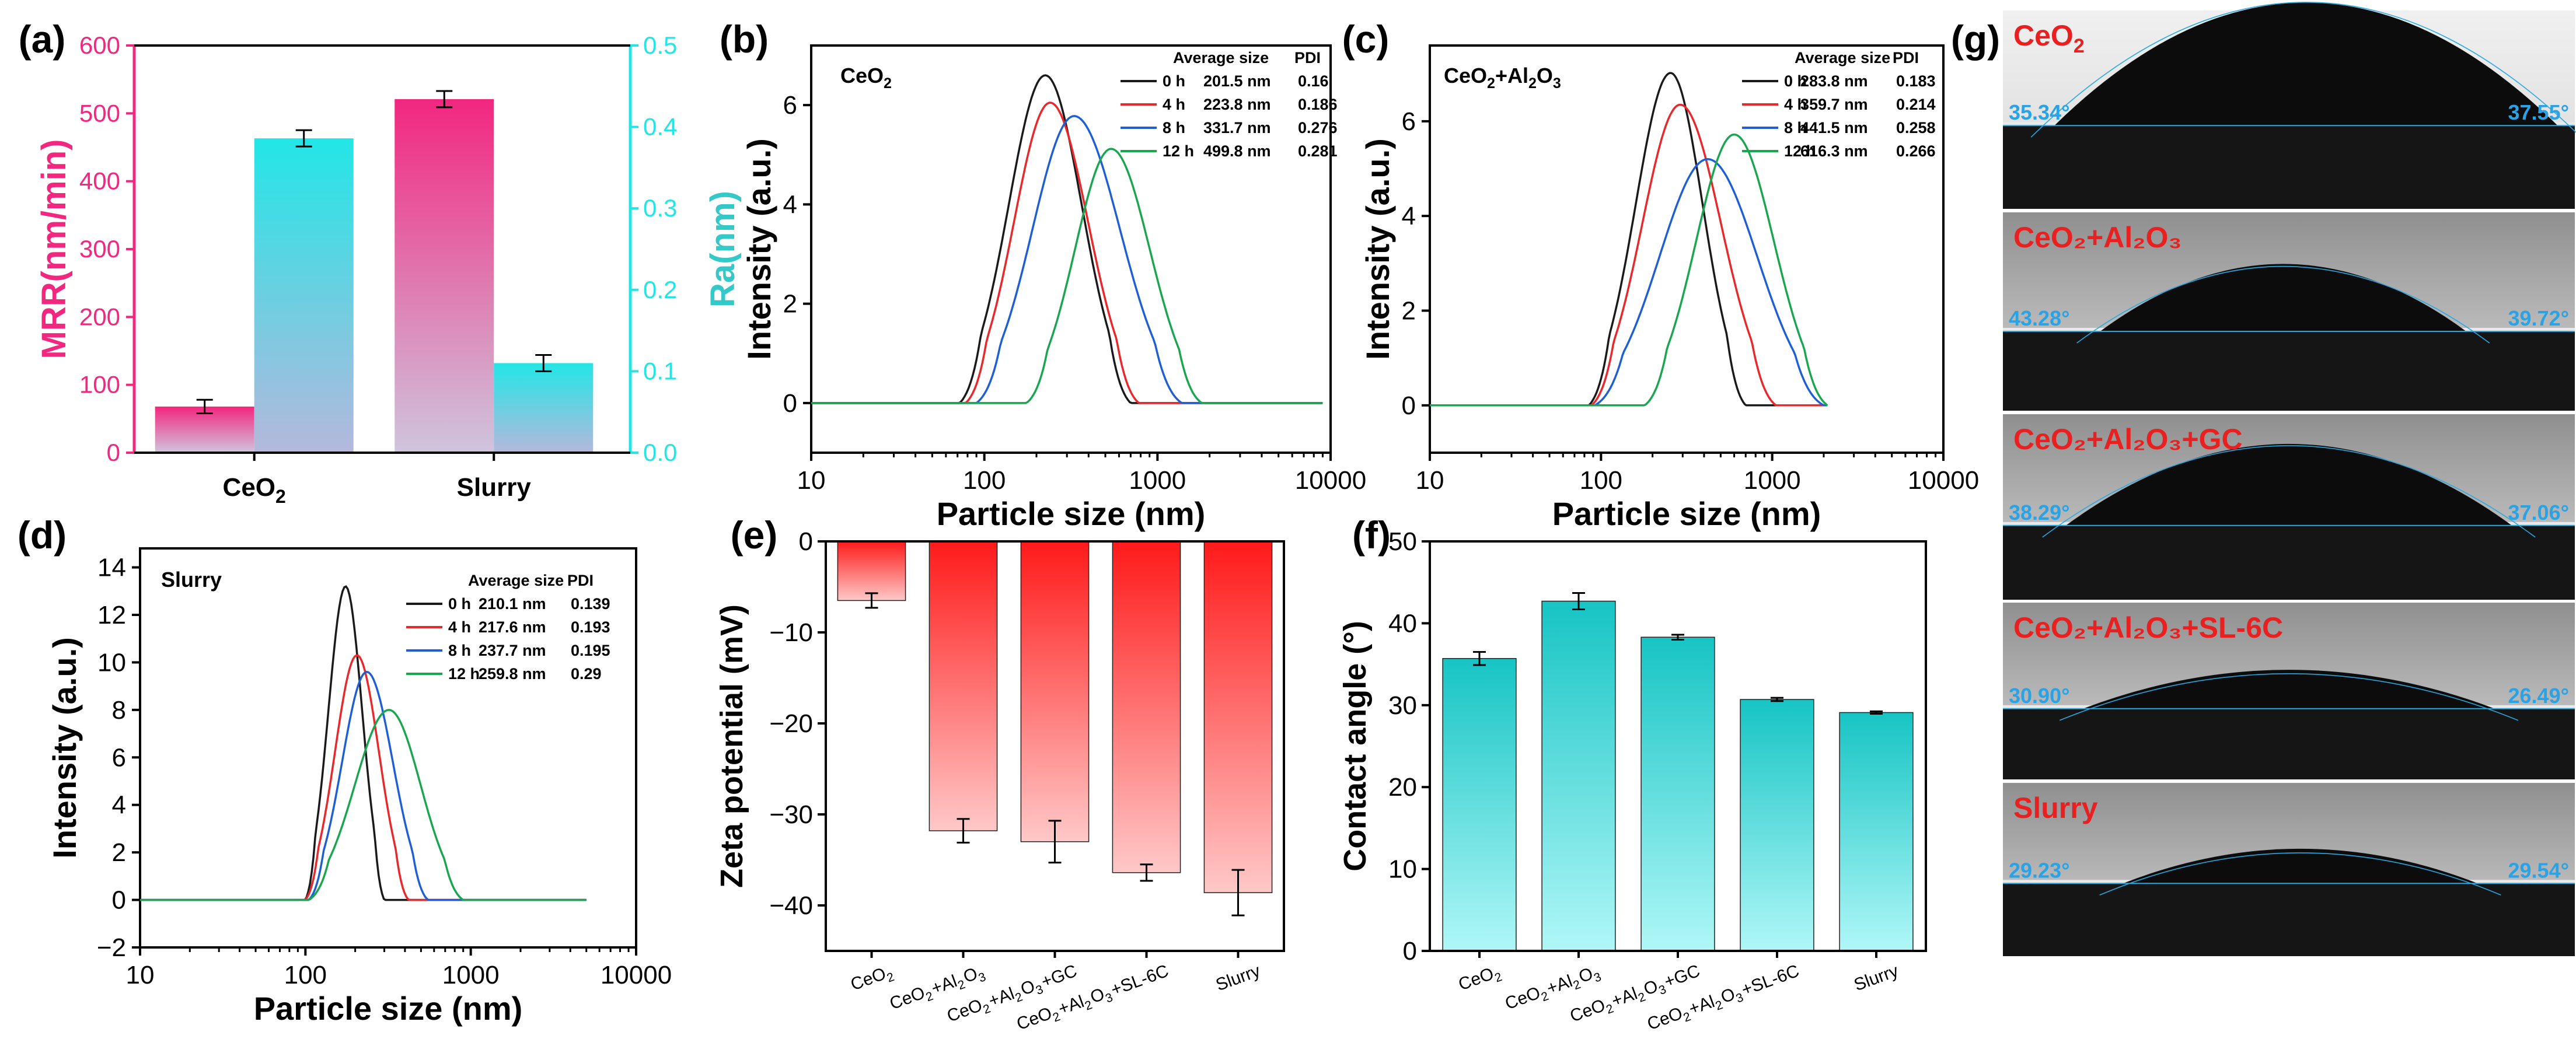  I want to click on contact-angle-image-1: CeO₂+Al₂O₃ 43.28° 39.72°, so click(2289, 311).